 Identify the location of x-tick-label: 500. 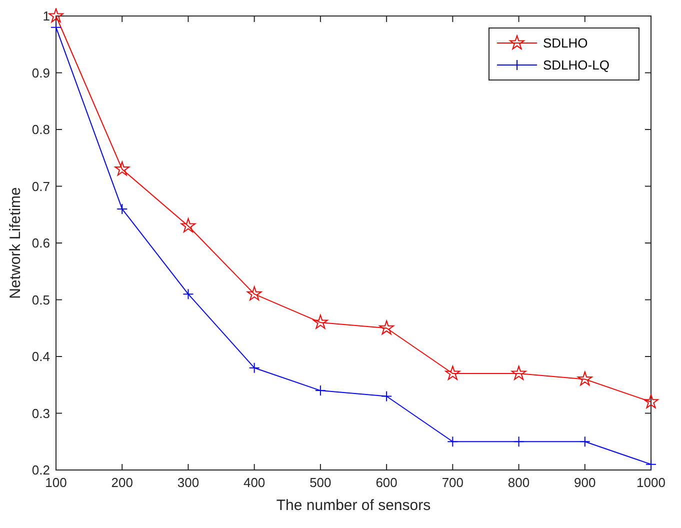
(321, 482).